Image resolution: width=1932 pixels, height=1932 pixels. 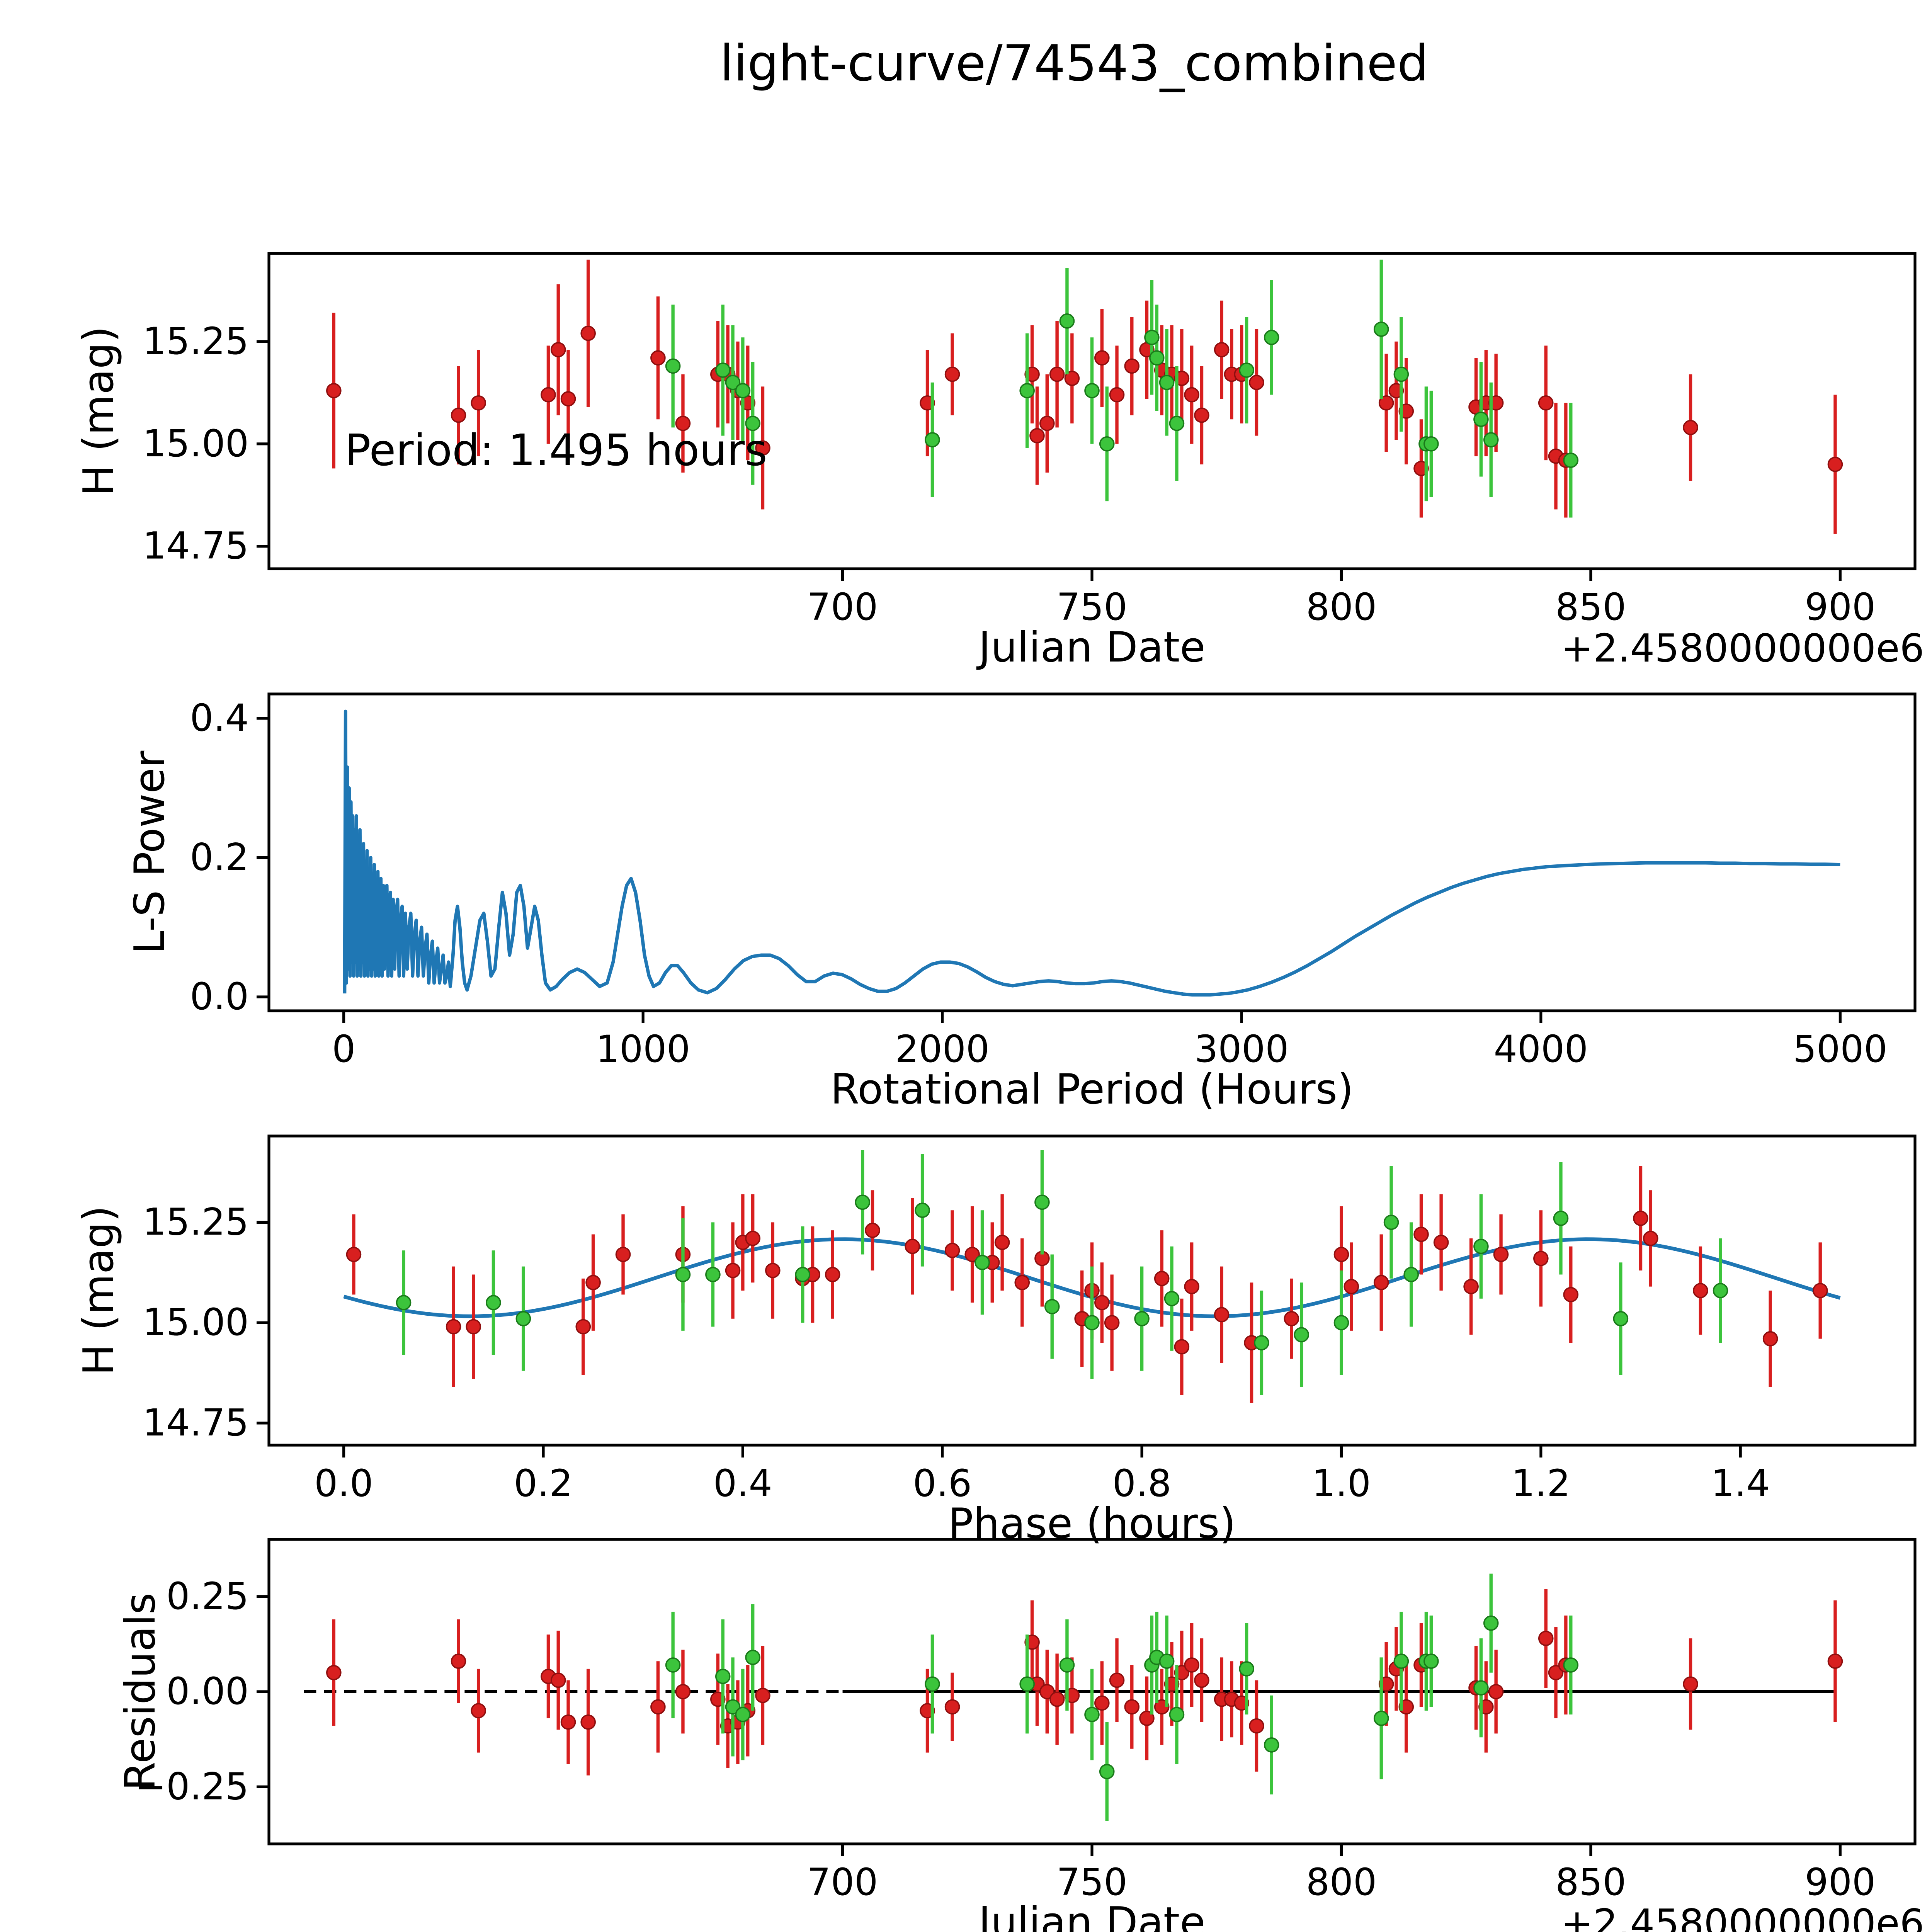 What do you see at coordinates (742, 1483) in the screenshot?
I see `x-tick-label: 0.4` at bounding box center [742, 1483].